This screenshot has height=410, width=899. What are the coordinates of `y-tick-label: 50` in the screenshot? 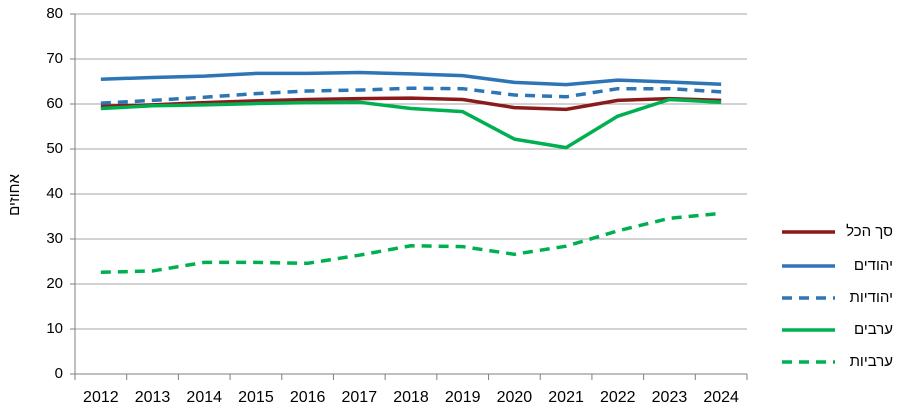 It's located at (54, 148).